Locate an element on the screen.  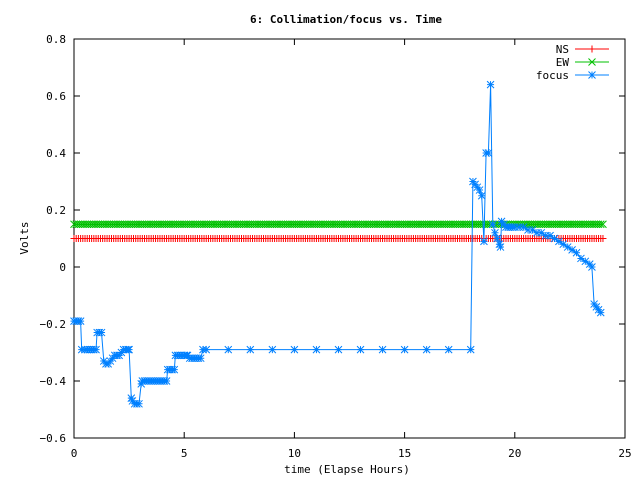
y-tick-label: 0.4 is located at coordinates (56, 153).